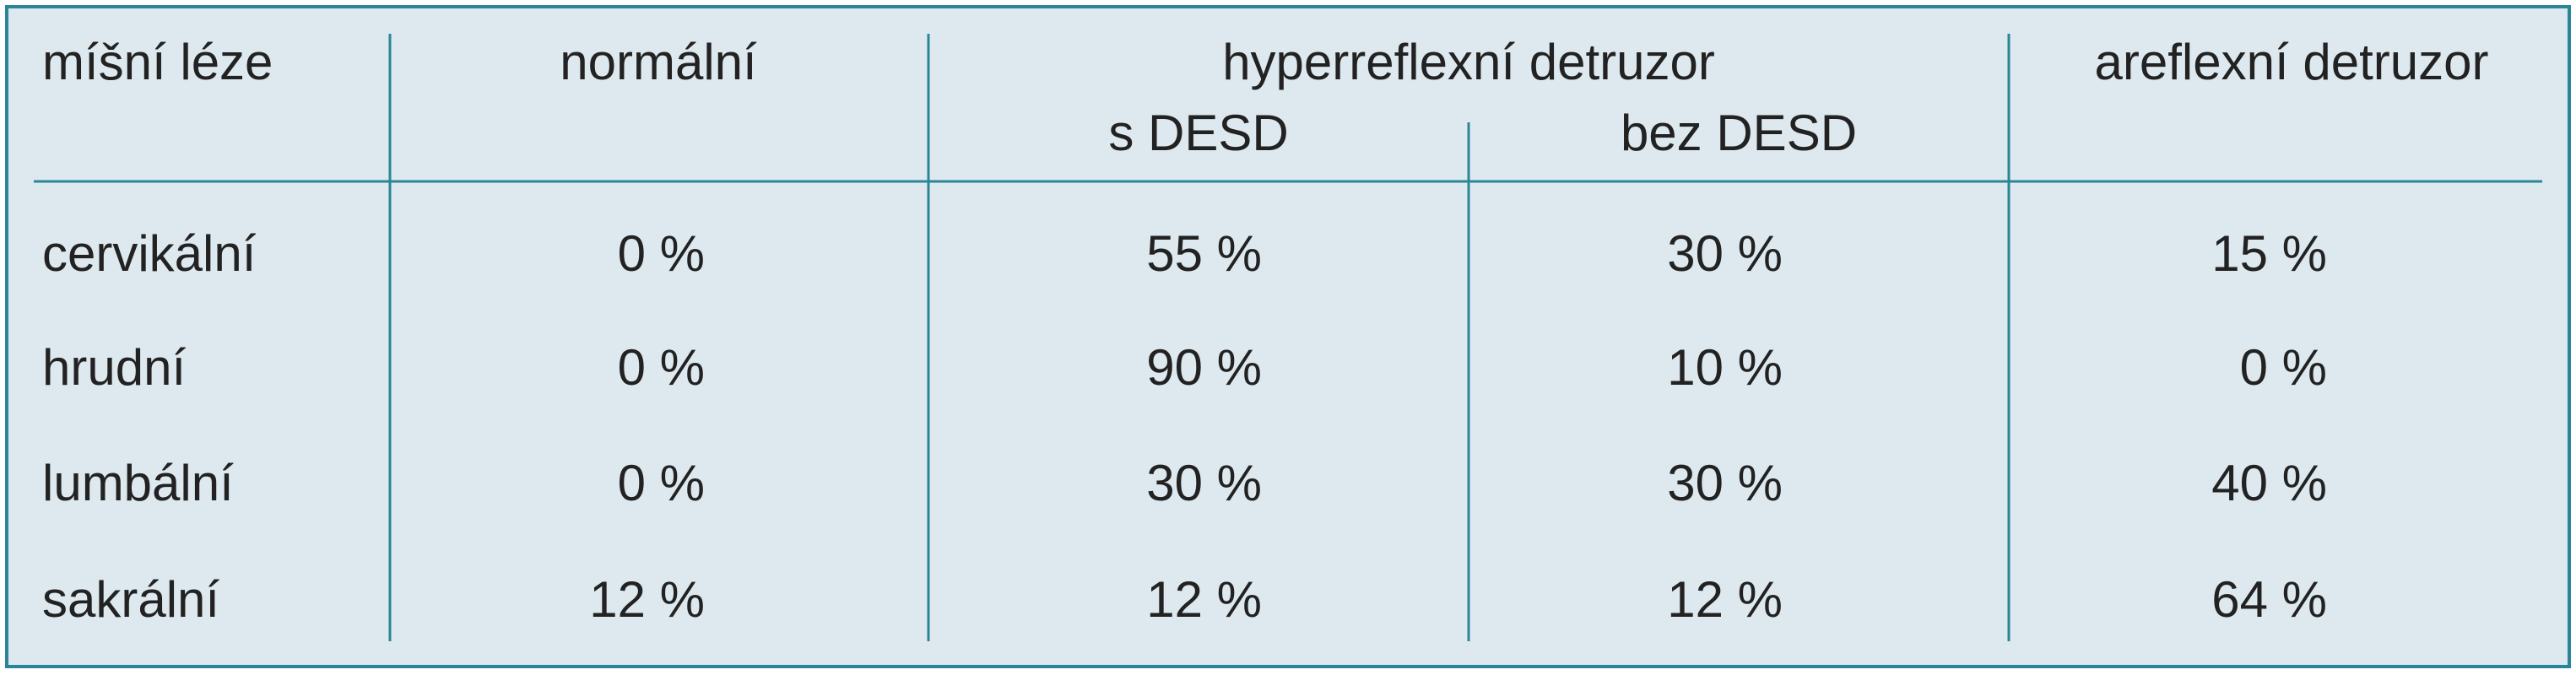  I want to click on header-cell: normální, so click(658, 62).